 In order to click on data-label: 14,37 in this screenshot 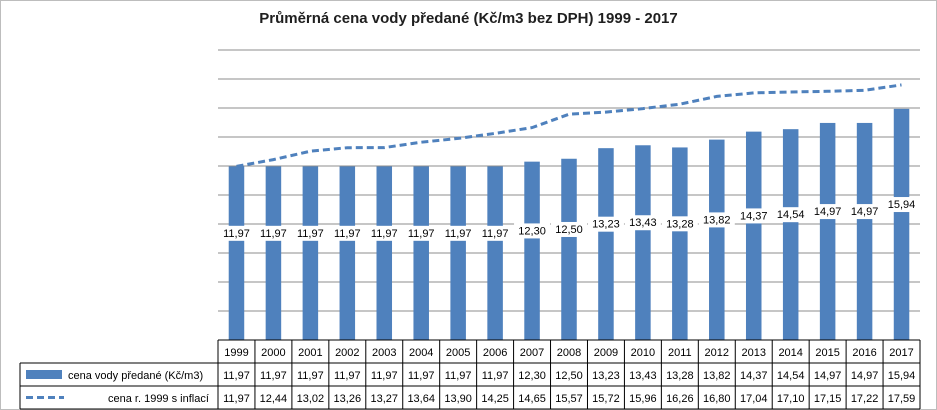, I will do `click(754, 216)`.